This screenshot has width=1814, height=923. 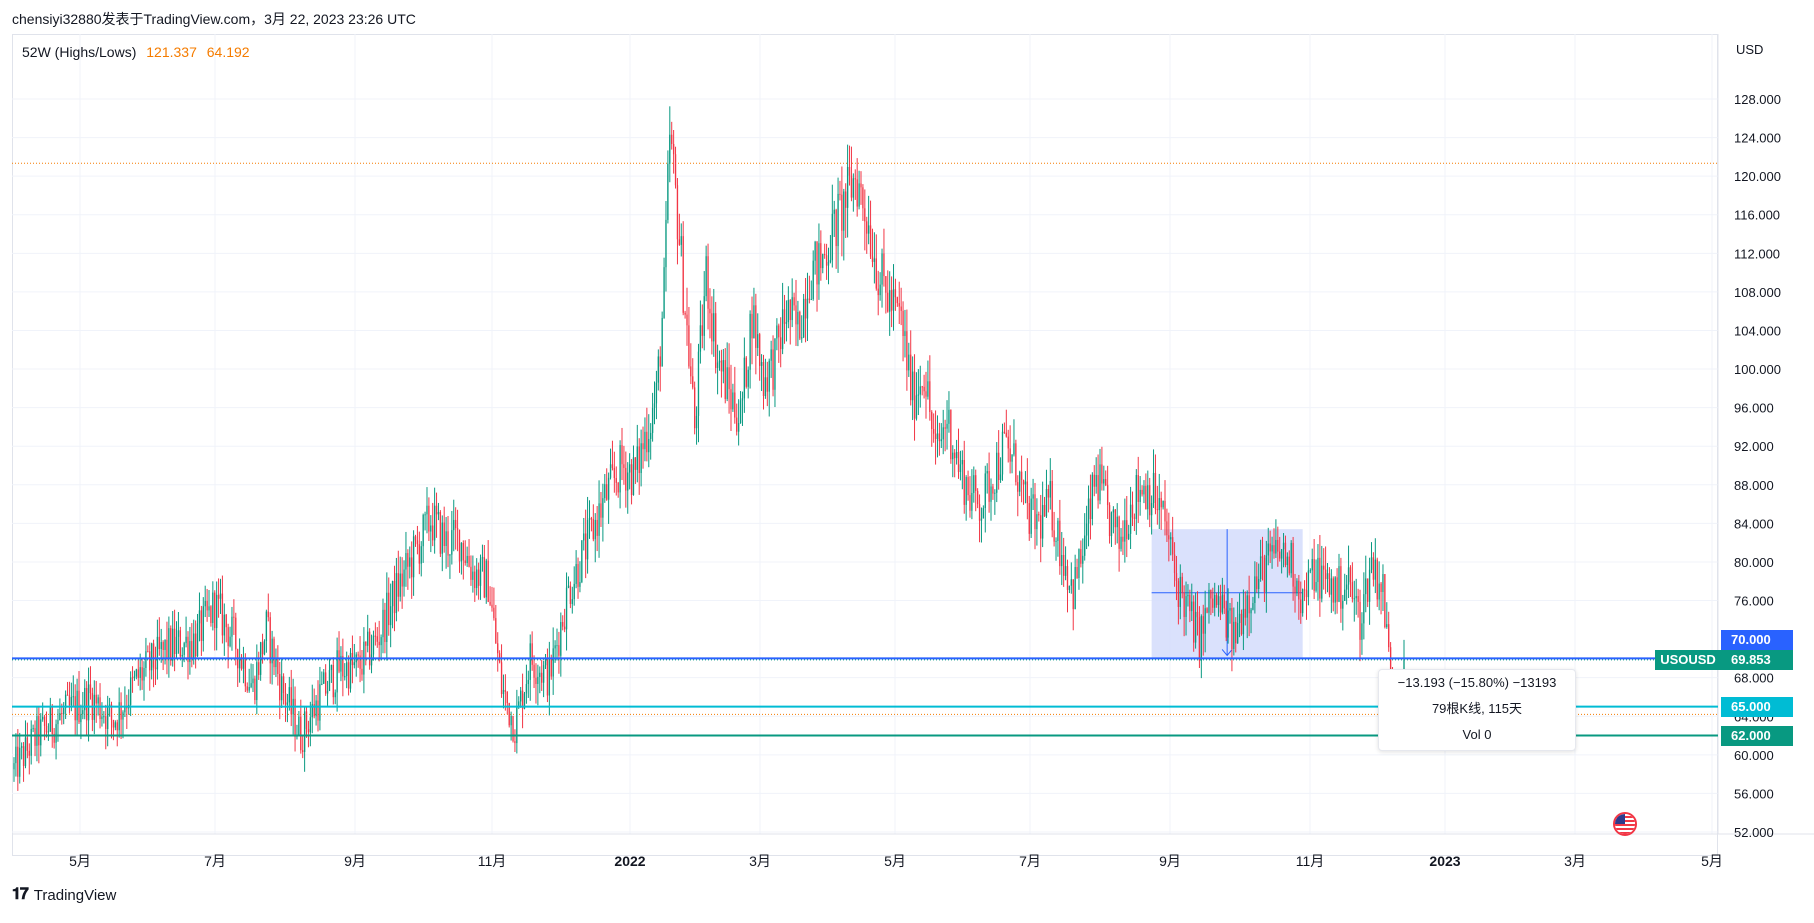 I want to click on y-tick-label: 96.000, so click(x=1754, y=408).